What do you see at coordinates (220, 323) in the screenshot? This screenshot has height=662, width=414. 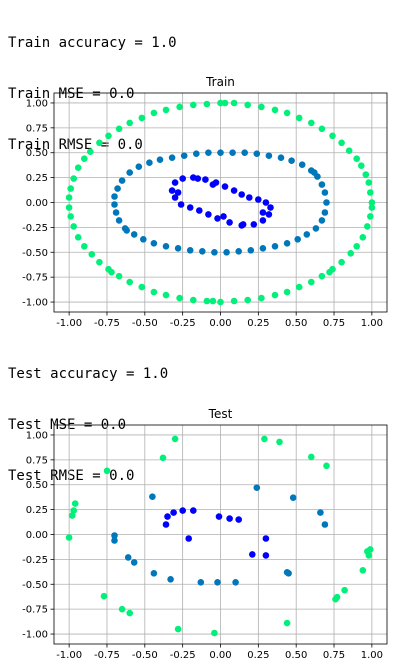 I see `train-xtick-label: 0.00` at bounding box center [220, 323].